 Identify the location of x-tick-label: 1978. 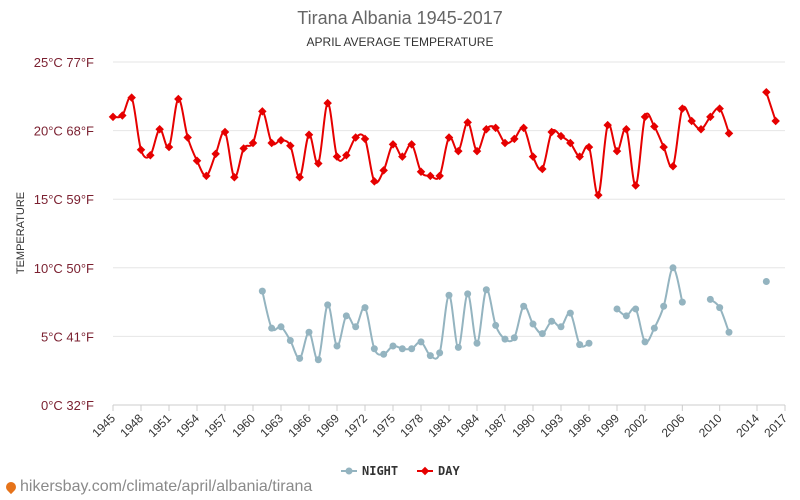
(411, 425).